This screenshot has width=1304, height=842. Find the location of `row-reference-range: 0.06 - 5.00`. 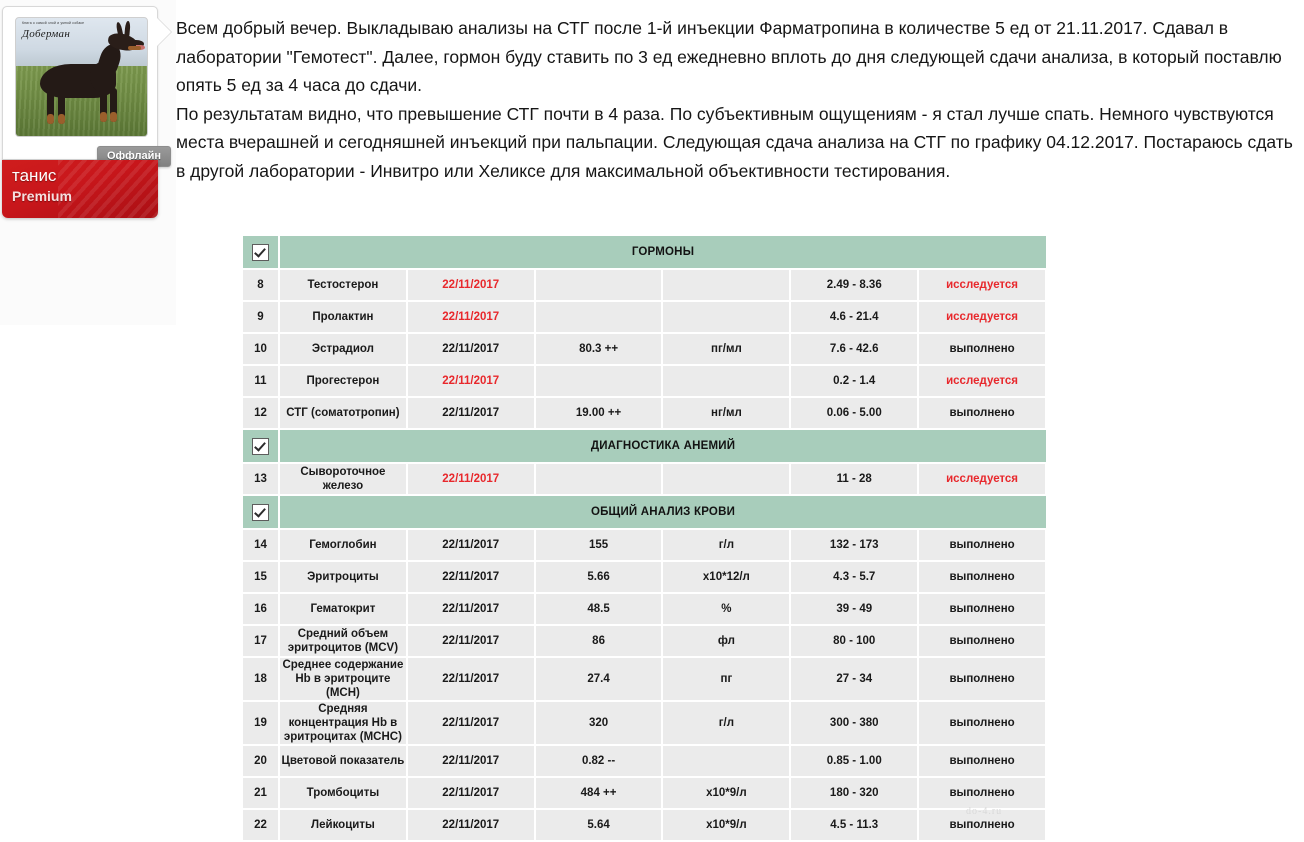

row-reference-range: 0.06 - 5.00 is located at coordinates (855, 413).